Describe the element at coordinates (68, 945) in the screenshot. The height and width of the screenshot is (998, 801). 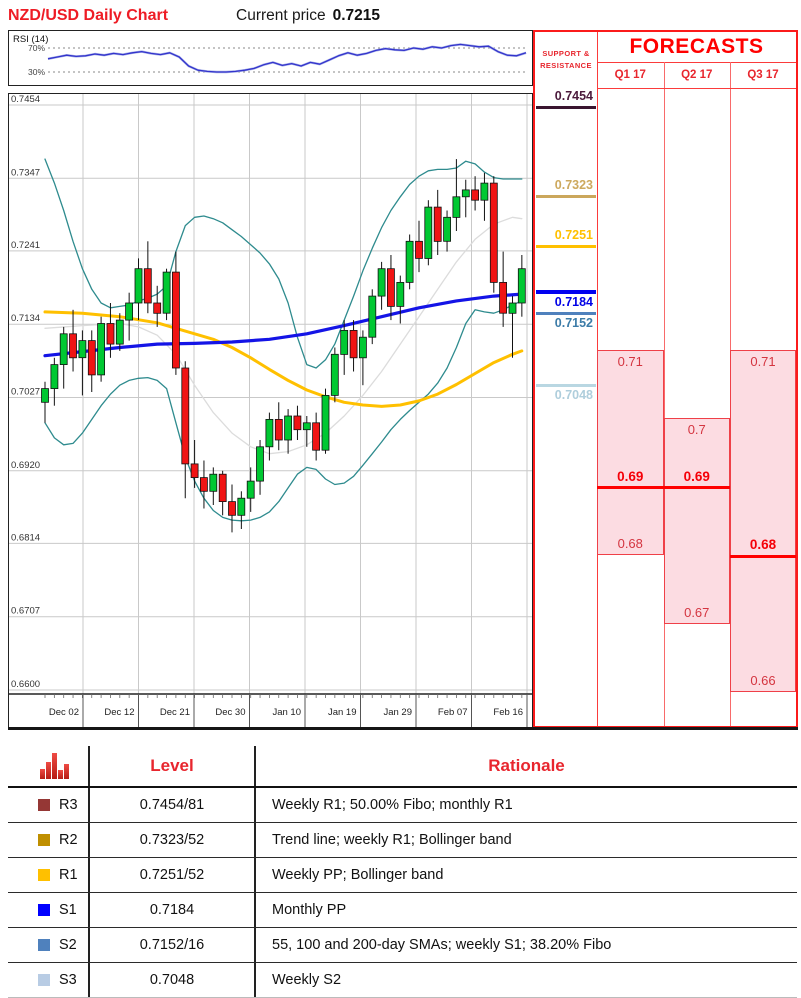
I see `level-id: S2` at that location.